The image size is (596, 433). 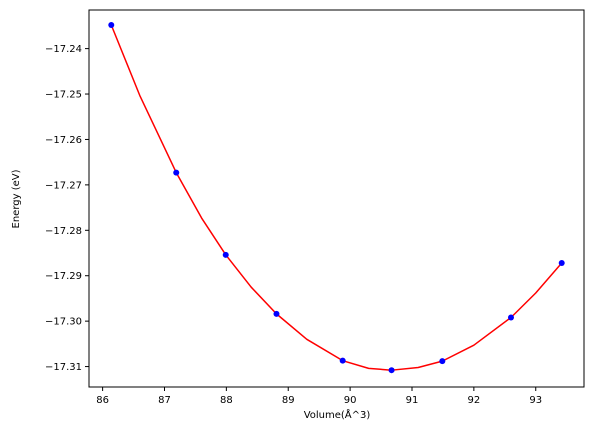 I want to click on y-axis-label: Energy (eV), so click(x=16, y=198).